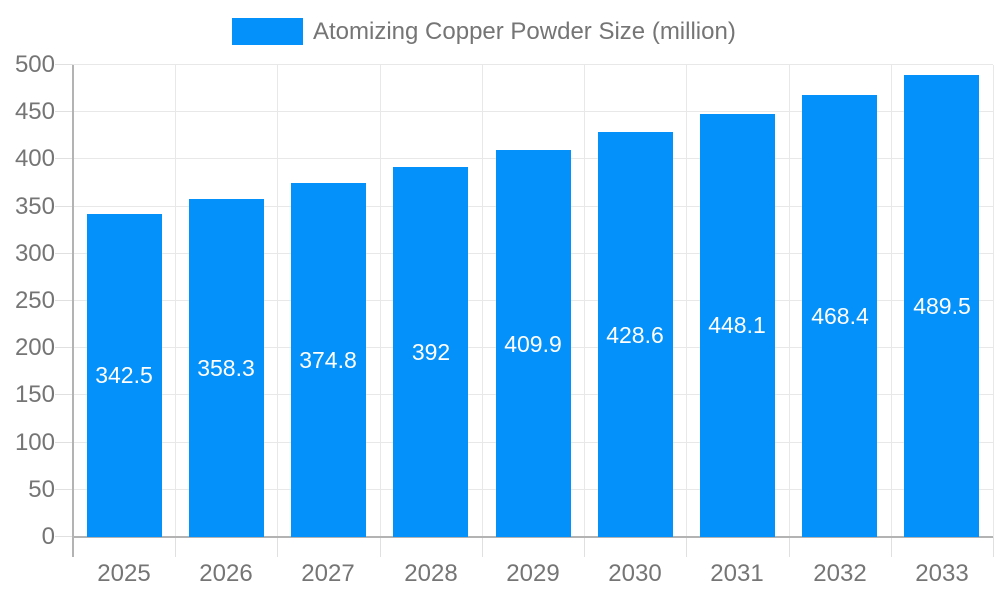 This screenshot has width=1000, height=600. What do you see at coordinates (267, 31) in the screenshot?
I see `legend-swatch` at bounding box center [267, 31].